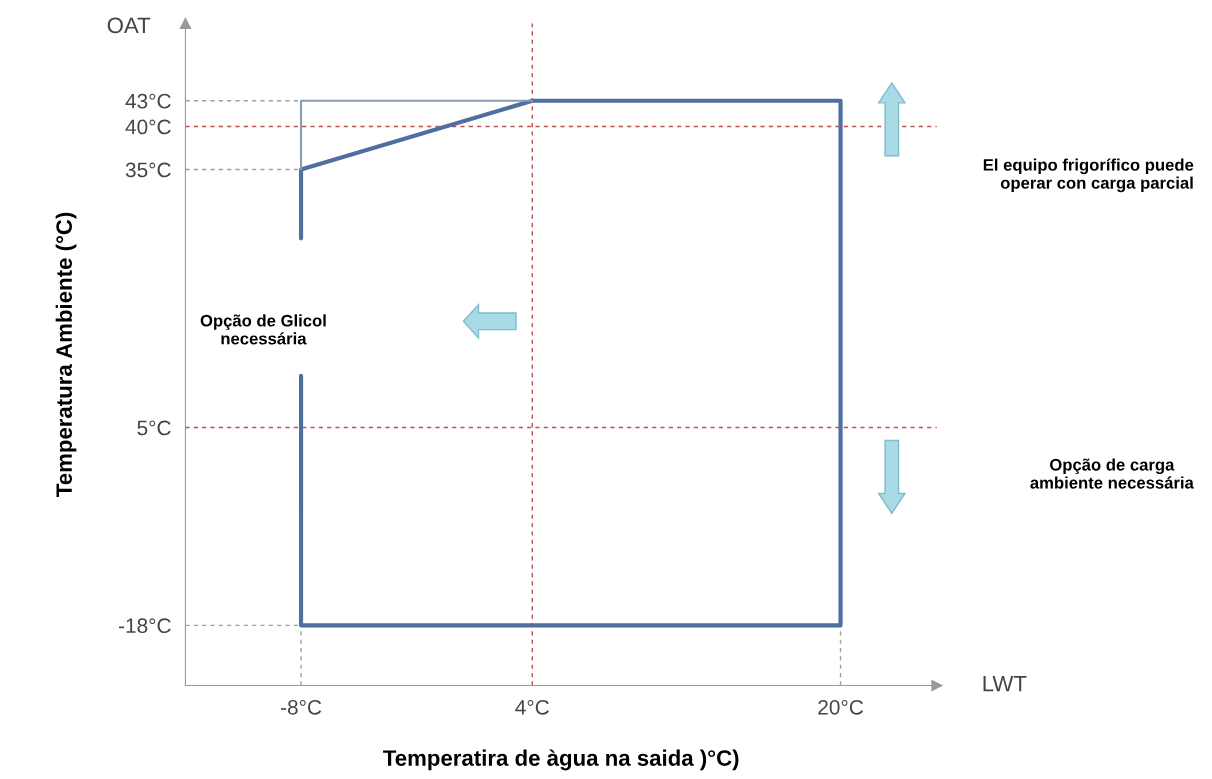 The image size is (1212, 779). What do you see at coordinates (841, 707) in the screenshot?
I see `x-tick-label: 20°C` at bounding box center [841, 707].